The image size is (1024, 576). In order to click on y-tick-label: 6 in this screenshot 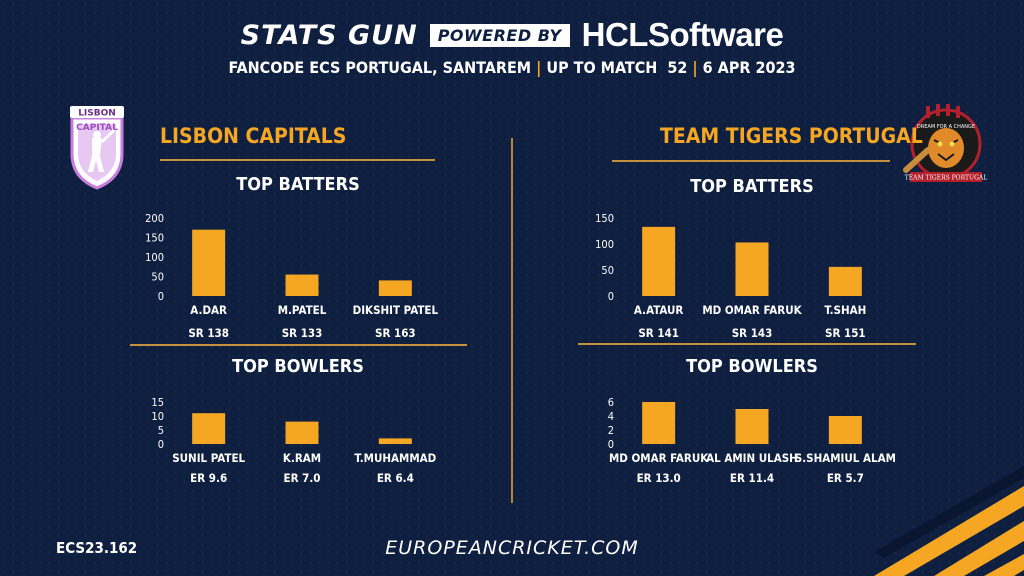, I will do `click(611, 402)`.